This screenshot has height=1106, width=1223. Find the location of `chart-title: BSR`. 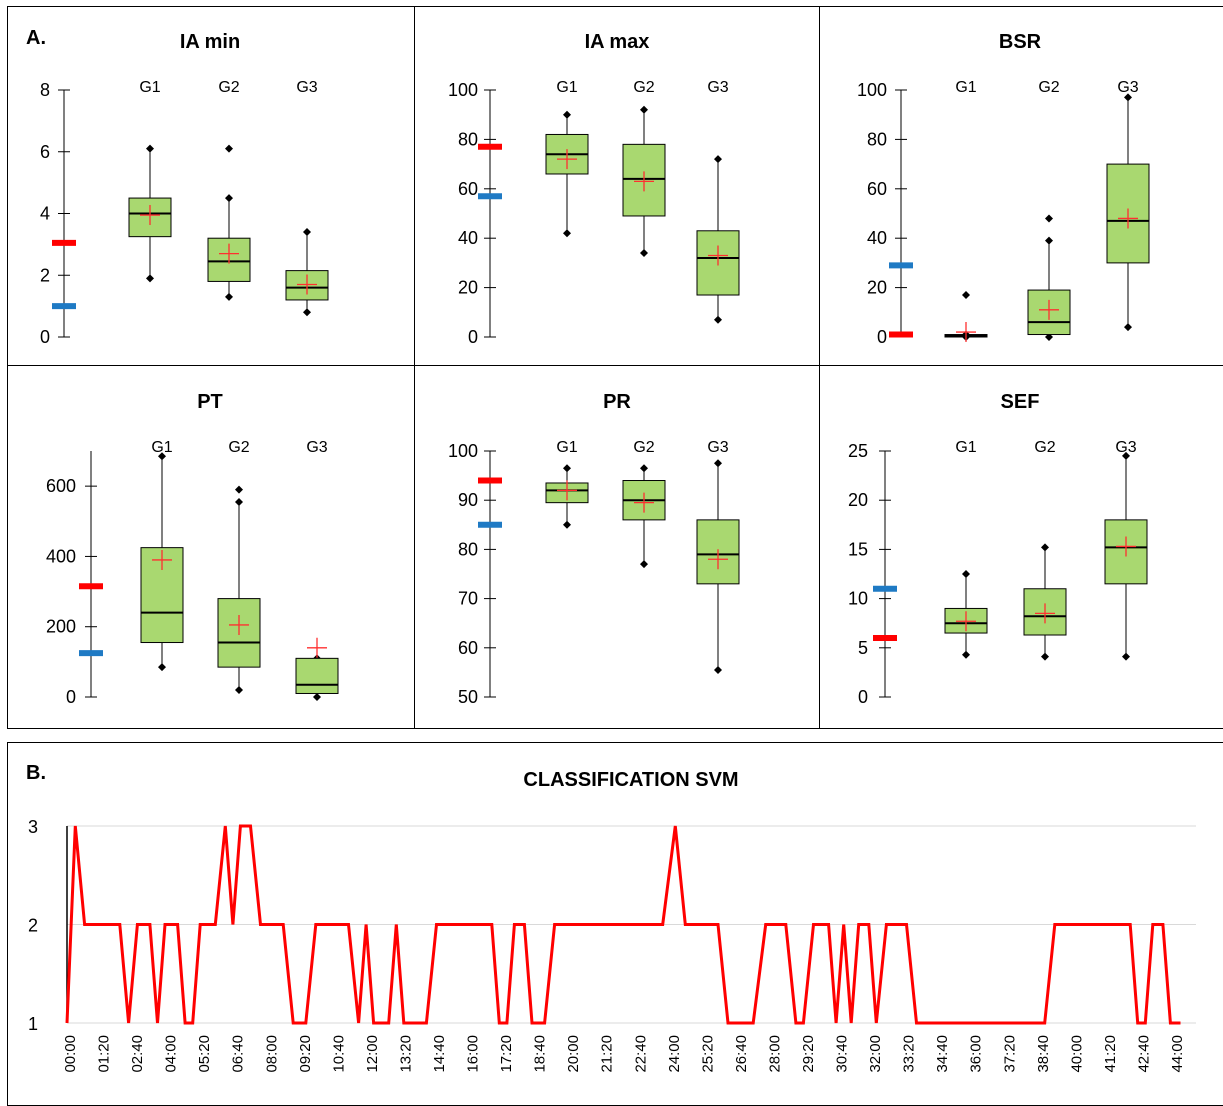

chart-title: BSR is located at coordinates (1020, 42).